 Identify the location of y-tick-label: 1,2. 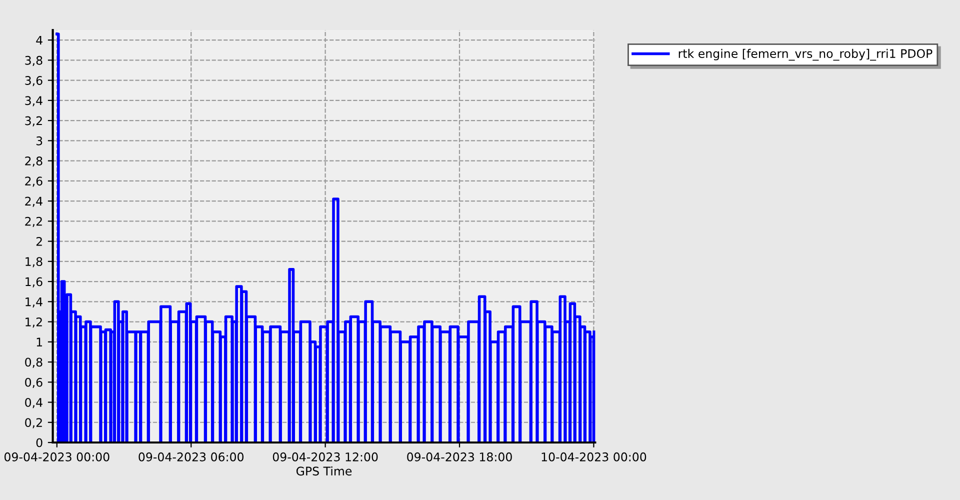
(34, 322).